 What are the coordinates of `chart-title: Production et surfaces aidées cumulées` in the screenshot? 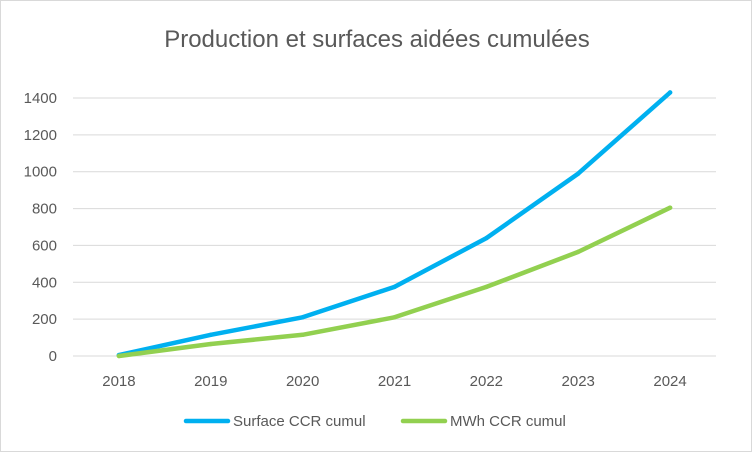 It's located at (377, 39).